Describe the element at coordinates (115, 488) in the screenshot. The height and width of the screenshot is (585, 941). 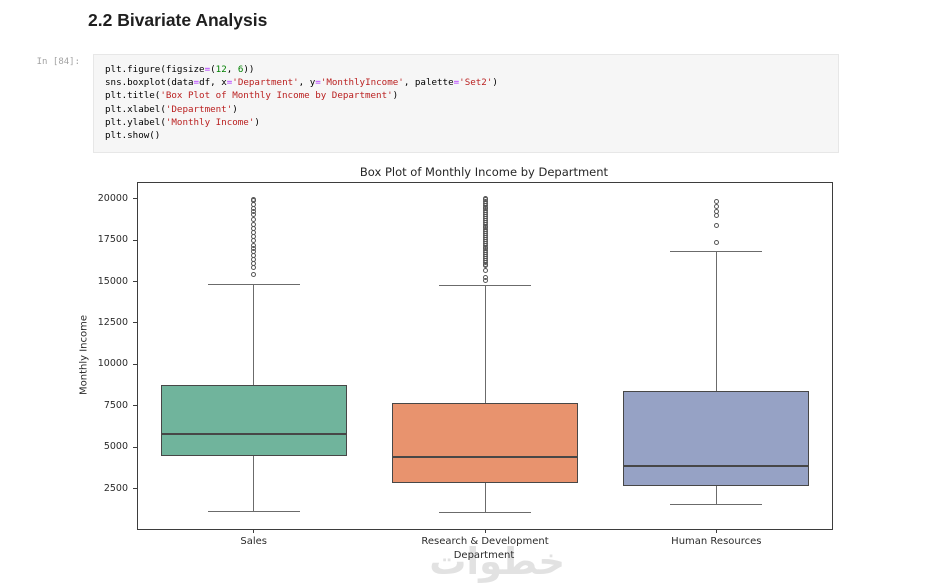
I see `y-tick-label: 2500` at that location.